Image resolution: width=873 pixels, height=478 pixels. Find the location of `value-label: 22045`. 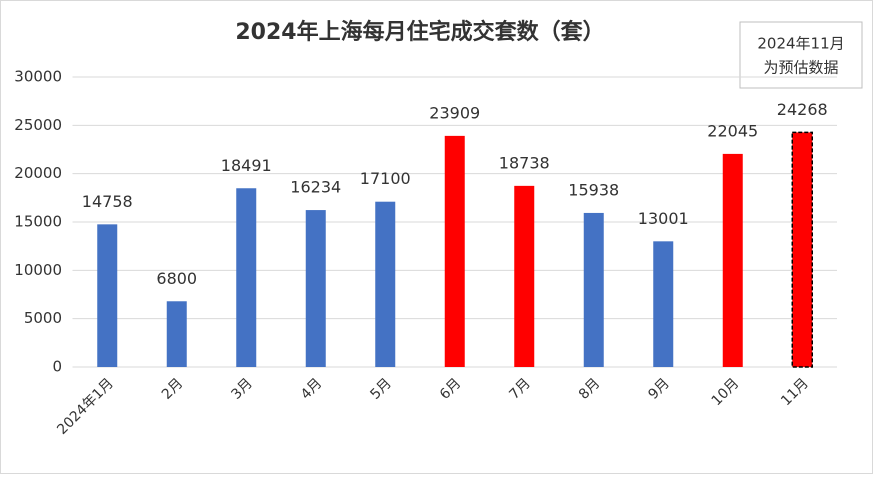

value-label: 22045 is located at coordinates (732, 130).